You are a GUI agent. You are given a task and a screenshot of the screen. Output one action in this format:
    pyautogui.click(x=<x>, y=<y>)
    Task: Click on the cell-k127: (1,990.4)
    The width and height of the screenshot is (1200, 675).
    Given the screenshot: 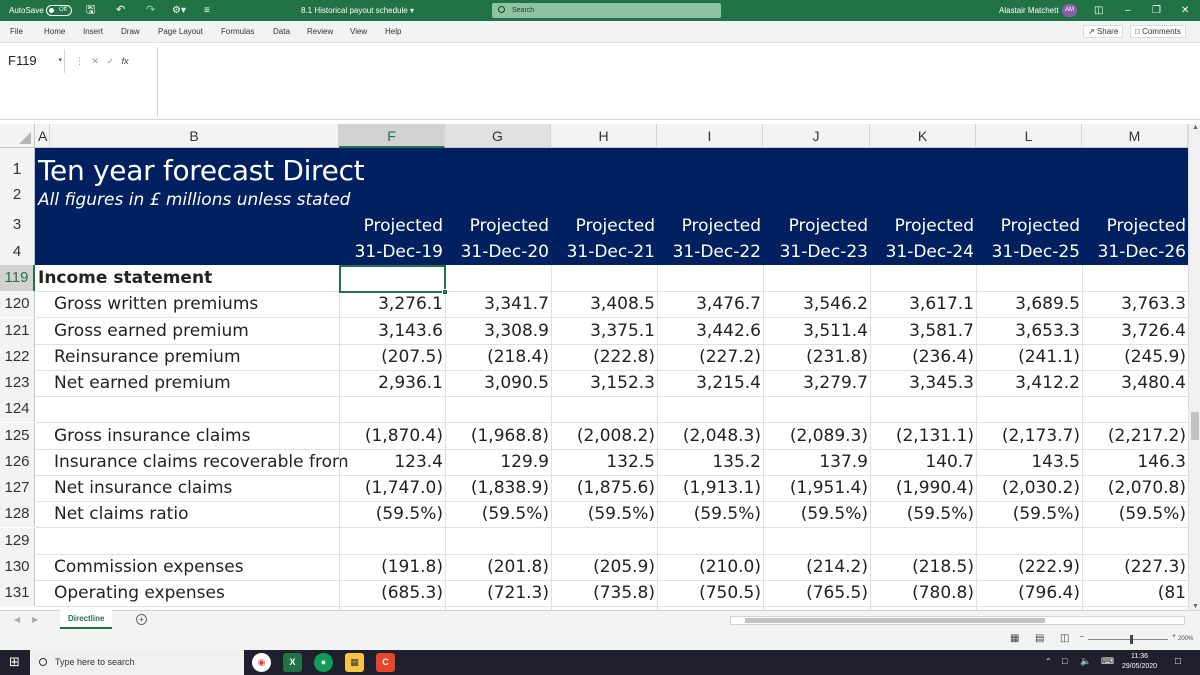 What is the action you would take?
    pyautogui.click(x=934, y=488)
    